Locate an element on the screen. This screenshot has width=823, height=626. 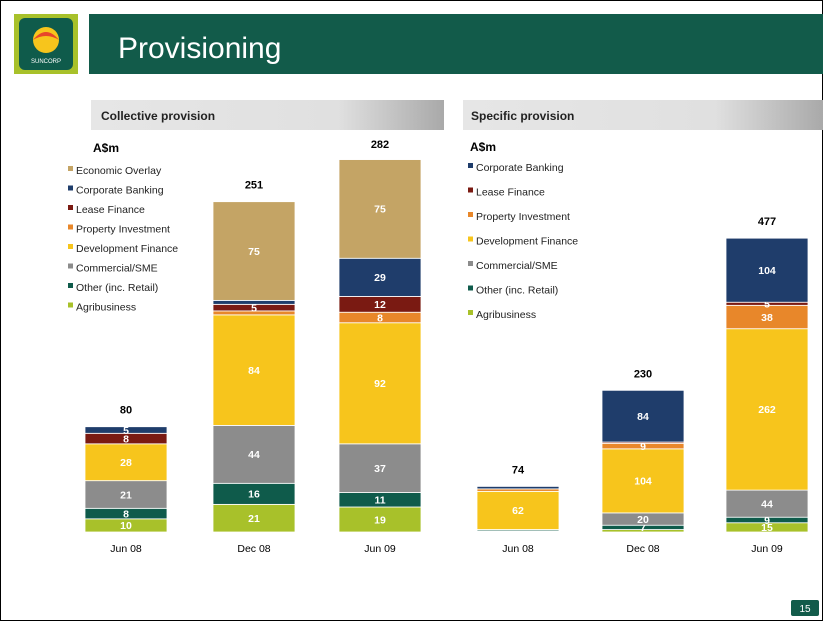
data-label: 15 is located at coordinates (767, 528).